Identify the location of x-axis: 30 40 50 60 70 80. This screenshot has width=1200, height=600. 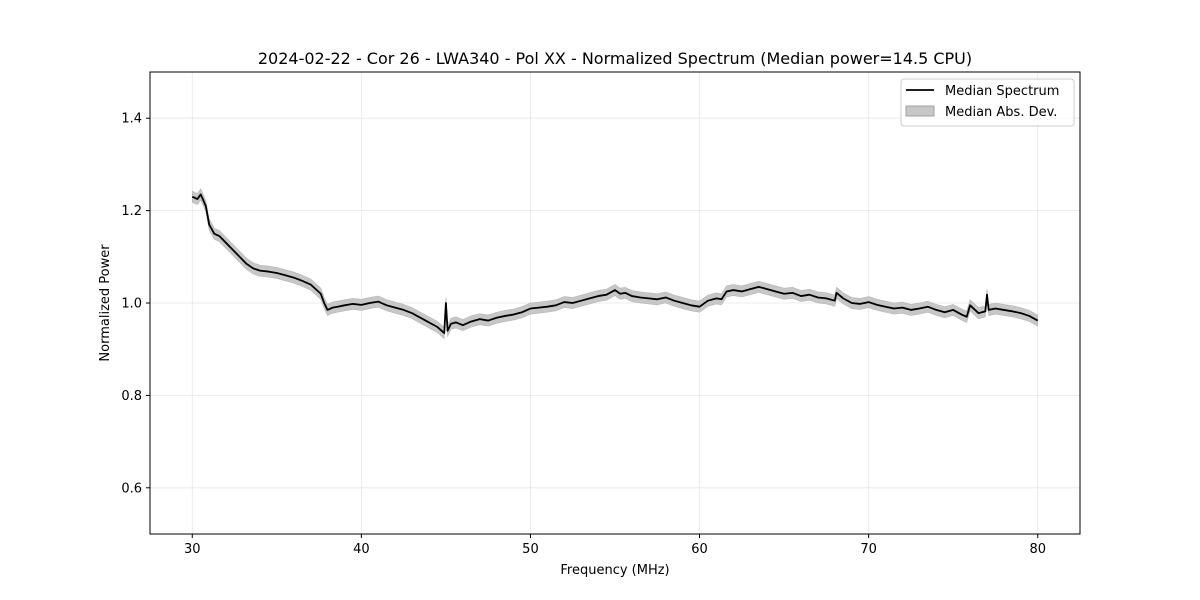
(615, 545).